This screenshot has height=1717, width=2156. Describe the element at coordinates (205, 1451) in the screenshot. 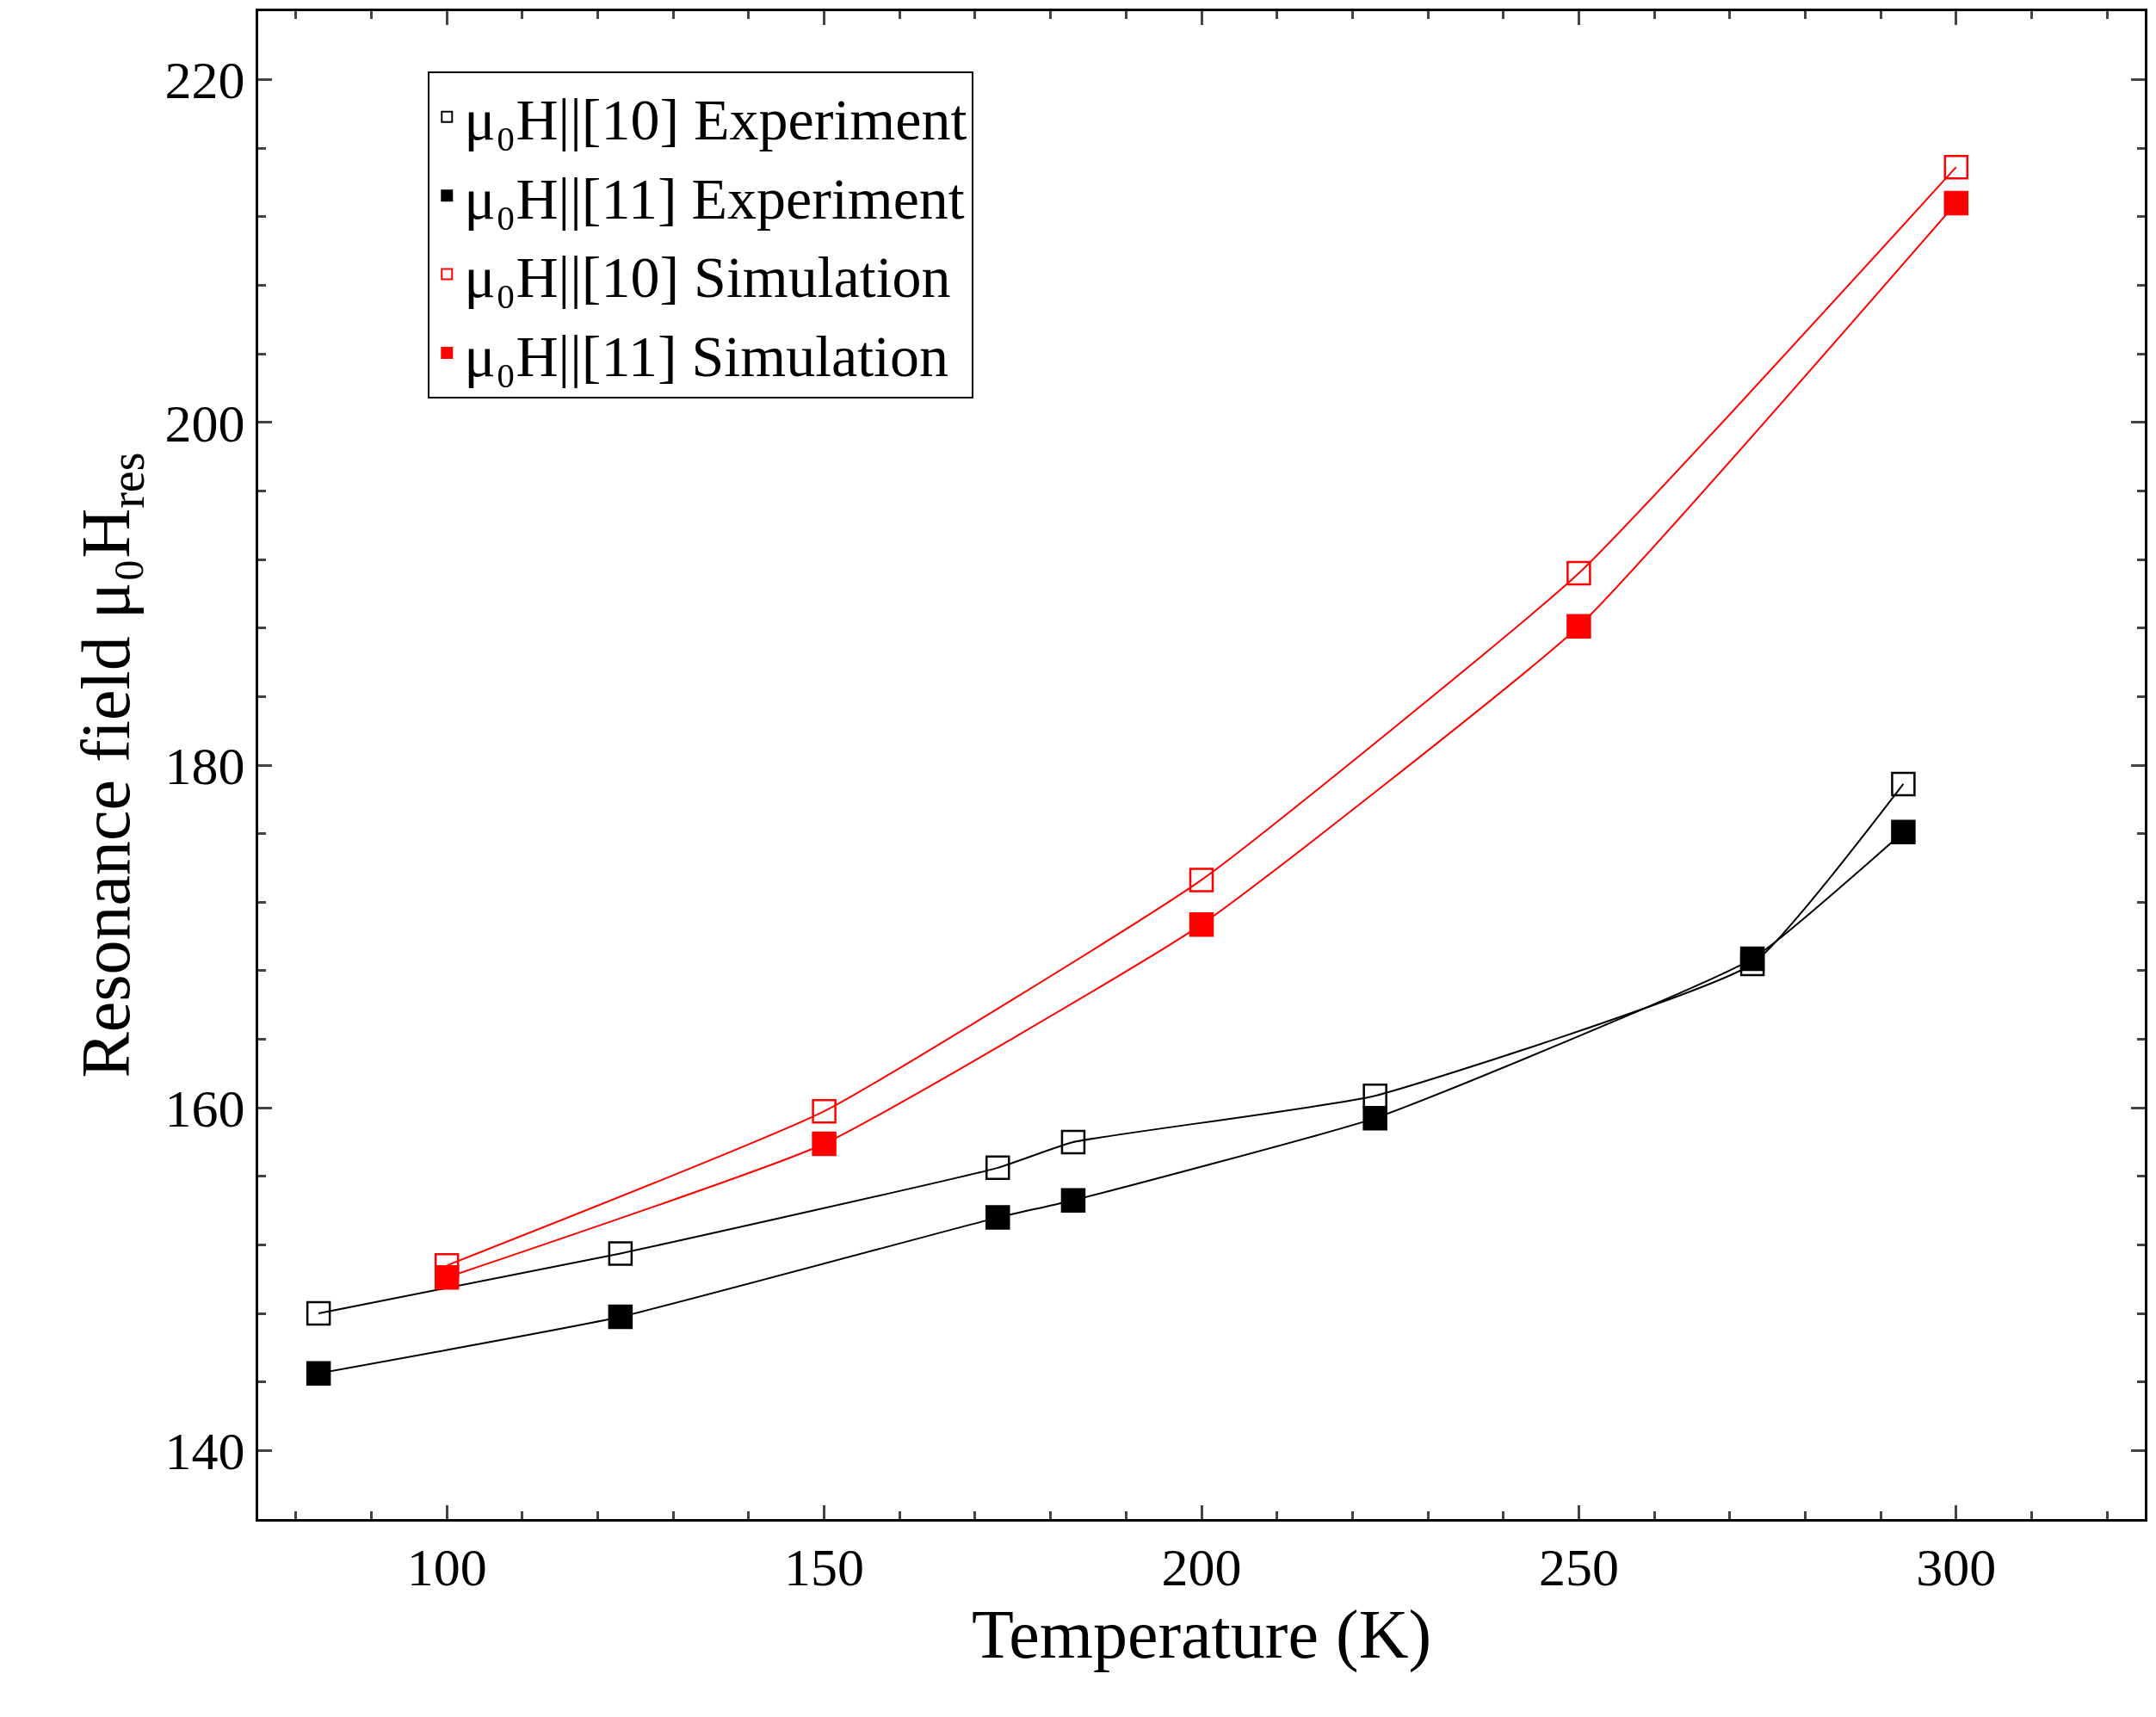

I see `y-tick-label: 140` at that location.